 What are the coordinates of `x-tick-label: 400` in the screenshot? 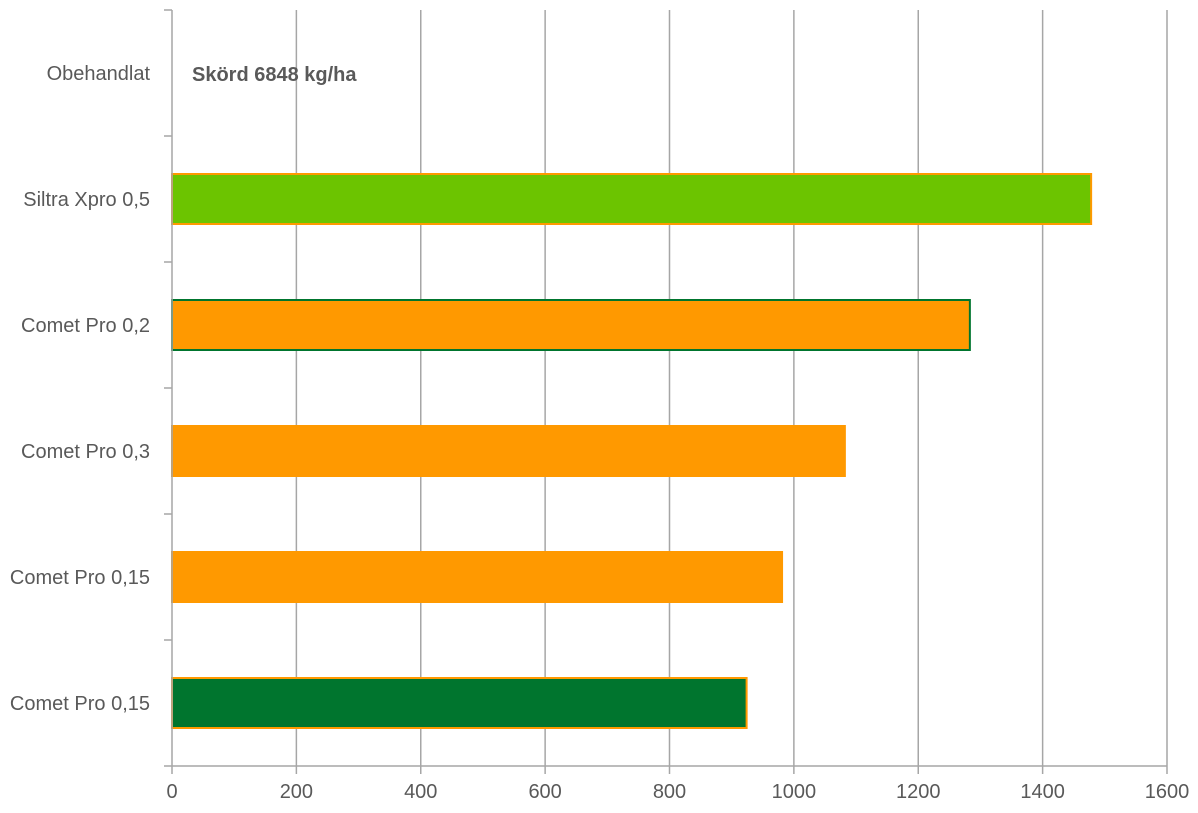 It's located at (420, 792).